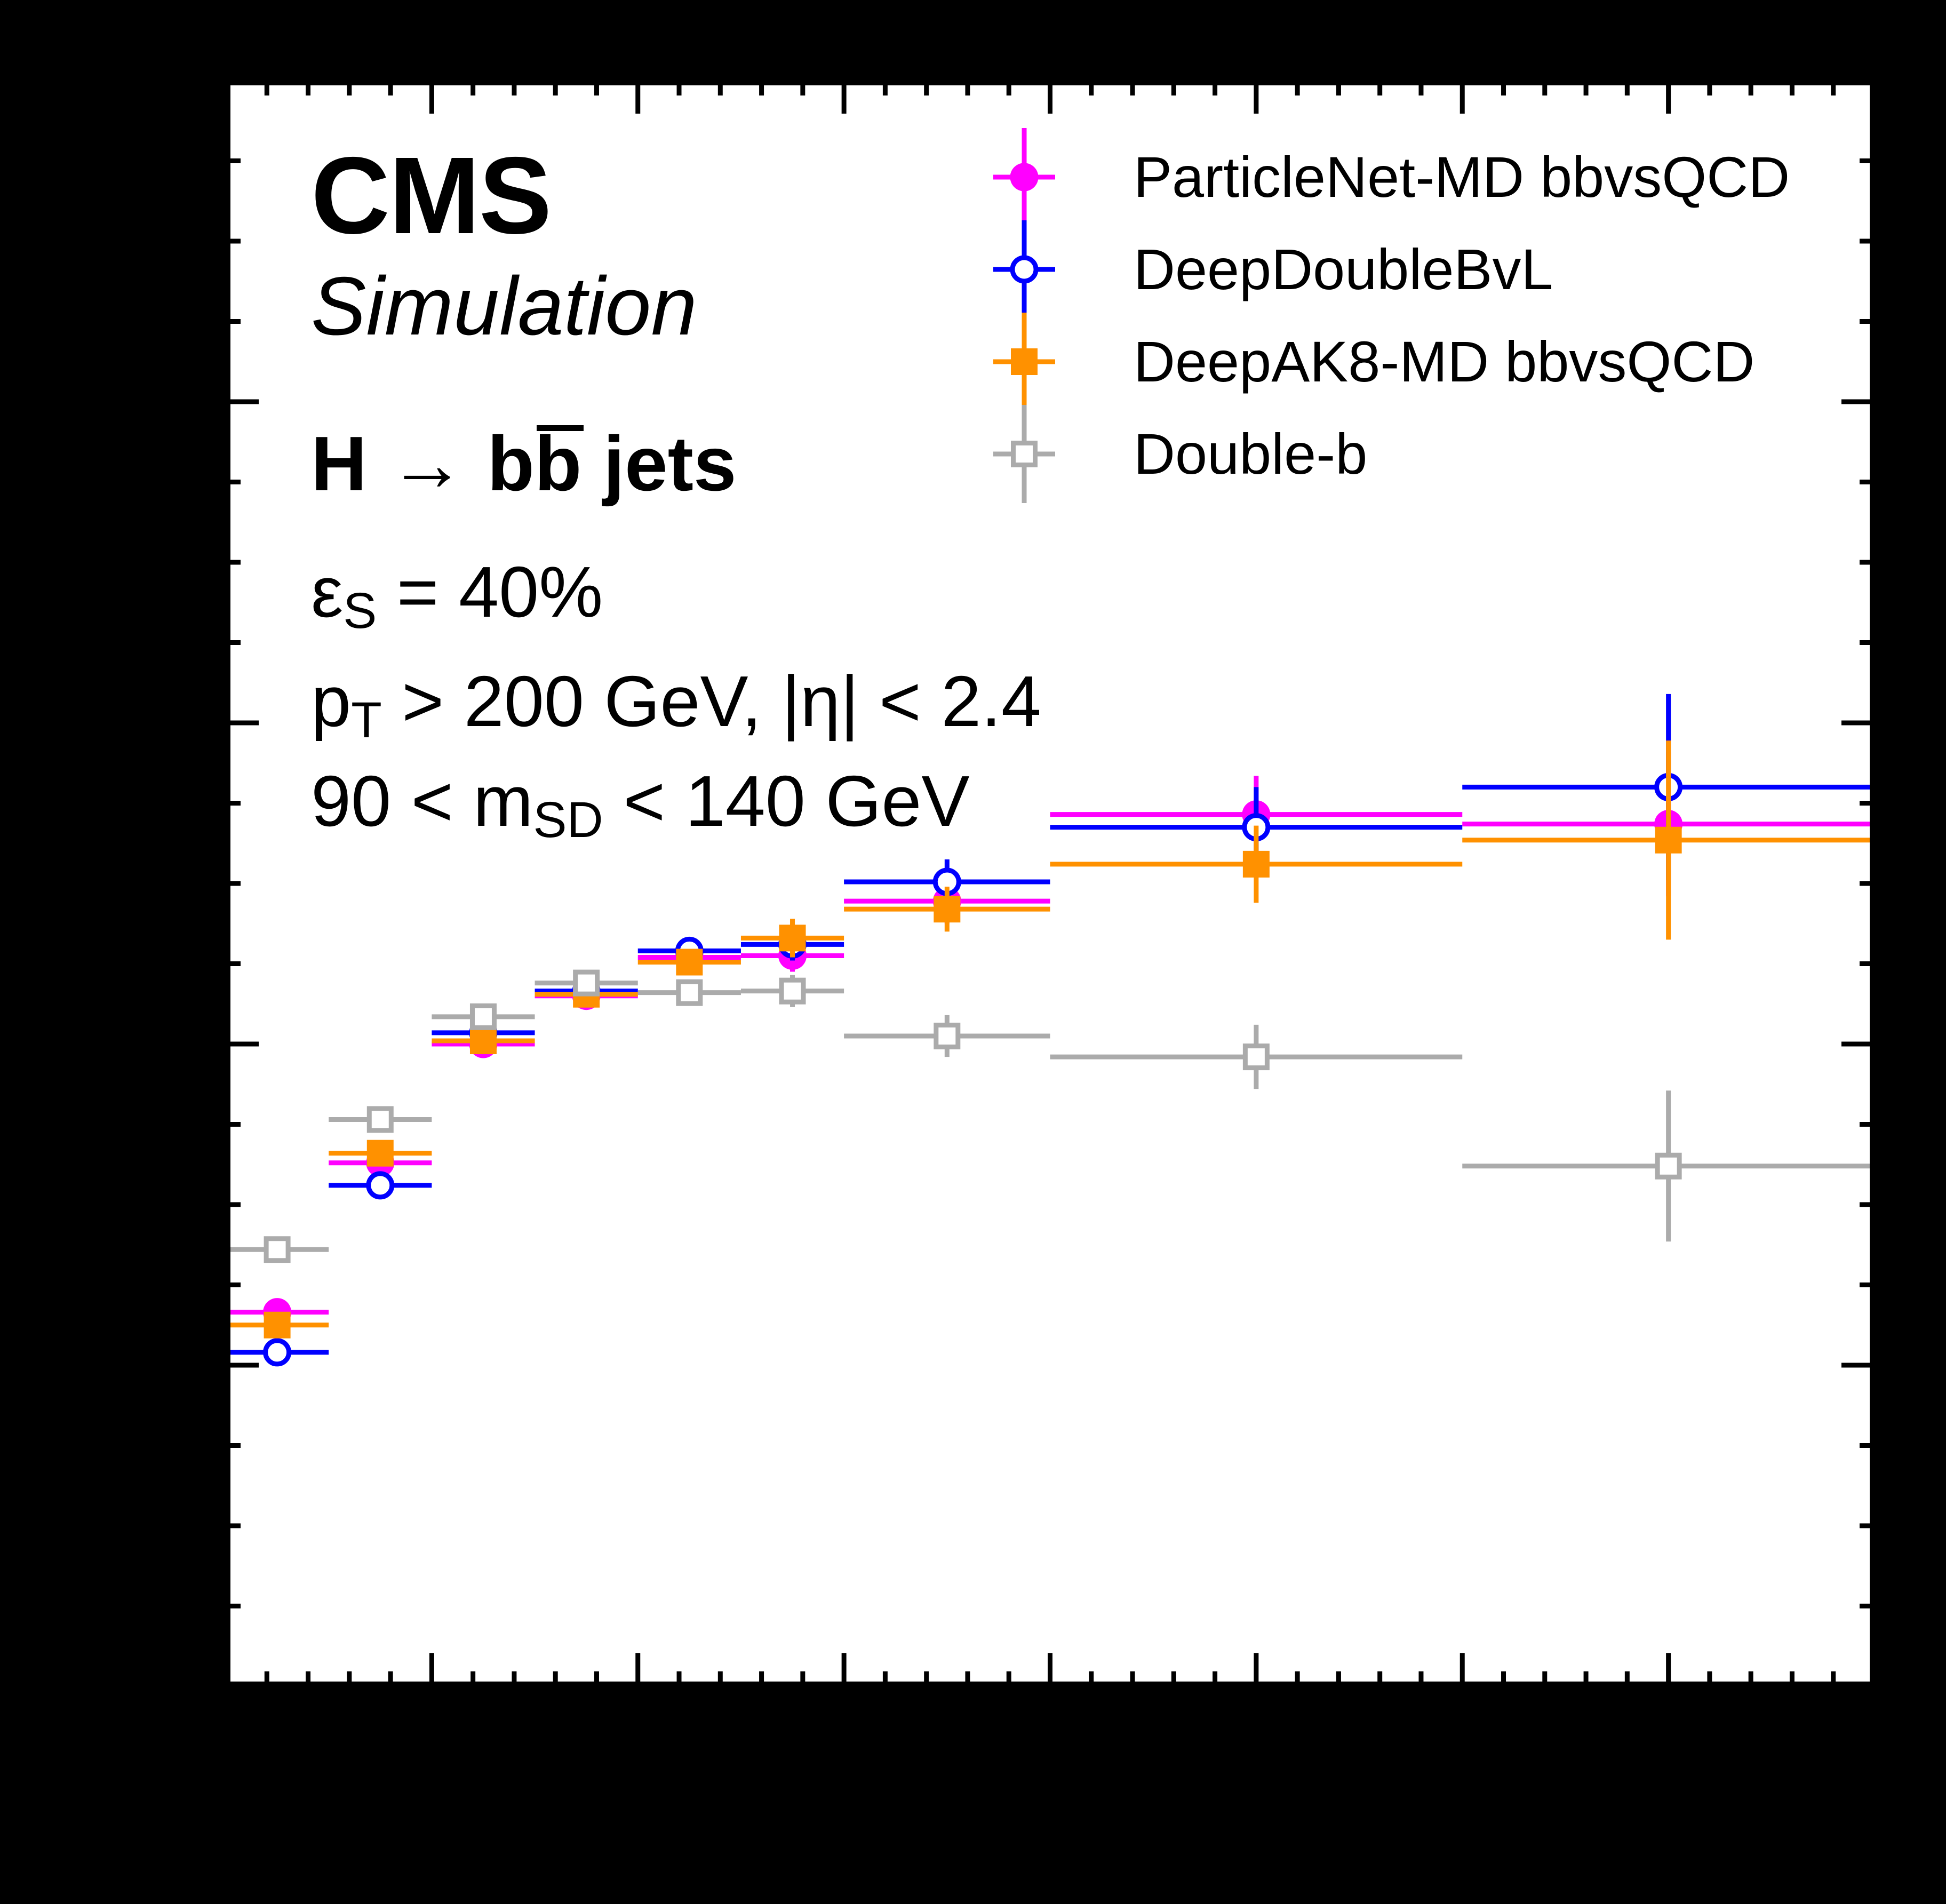 Image resolution: width=1946 pixels, height=1904 pixels. I want to click on pt-selection: pT > 200 GeV, |η| < 2.4, so click(676, 705).